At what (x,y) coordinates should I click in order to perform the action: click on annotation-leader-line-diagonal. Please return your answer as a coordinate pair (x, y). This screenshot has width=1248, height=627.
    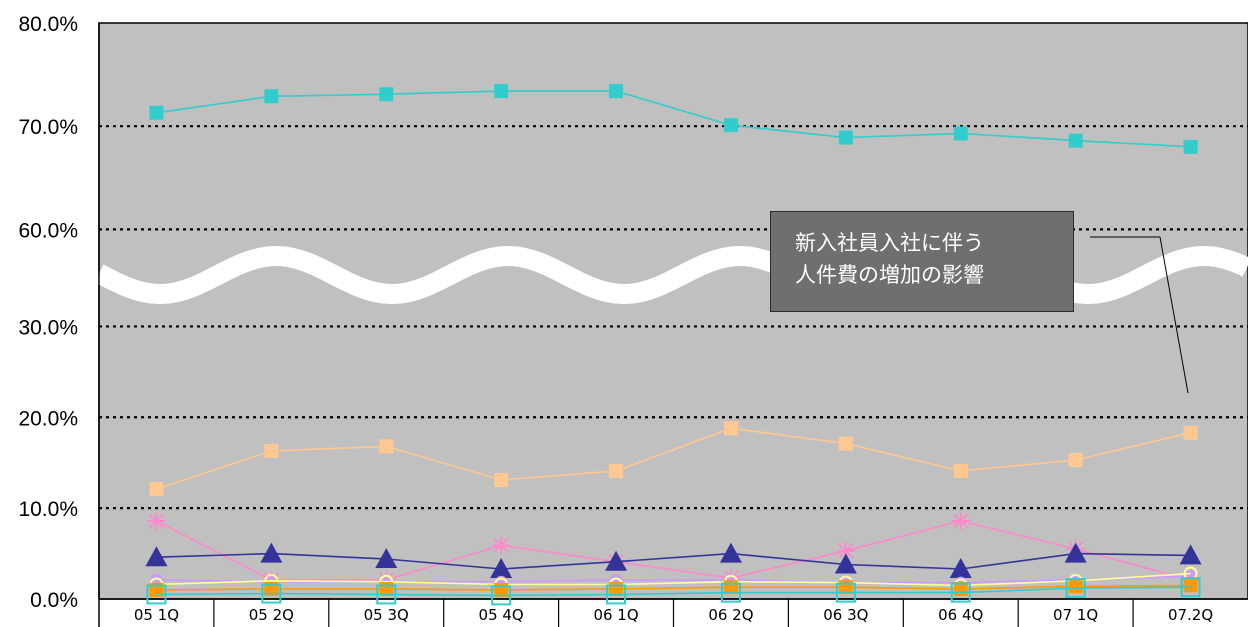
    Looking at the image, I should click on (1174, 315).